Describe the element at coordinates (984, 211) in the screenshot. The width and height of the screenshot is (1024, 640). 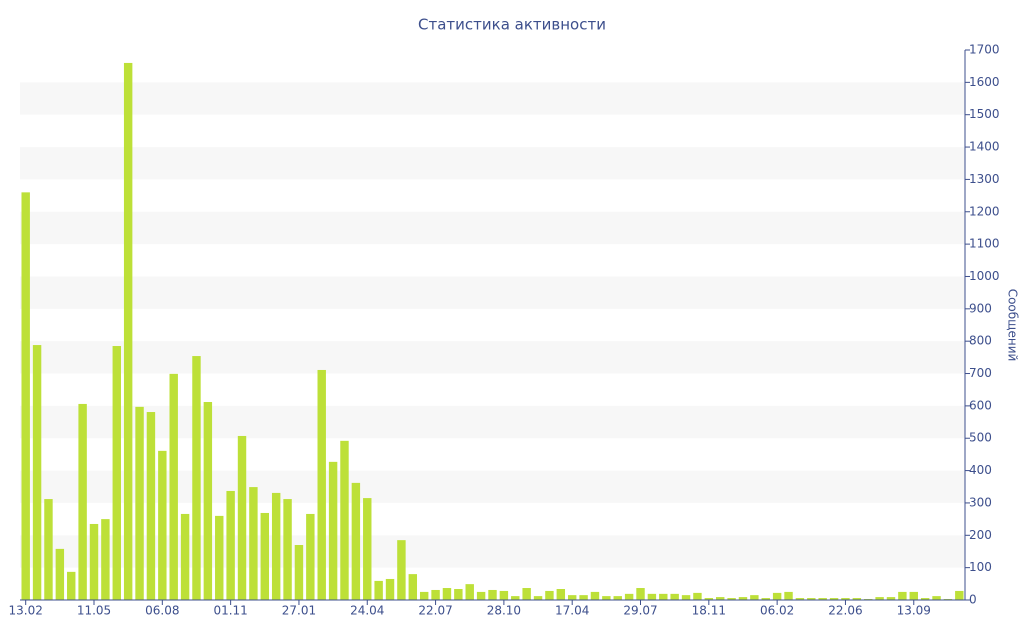
I see `y-tick-label: 1200` at that location.